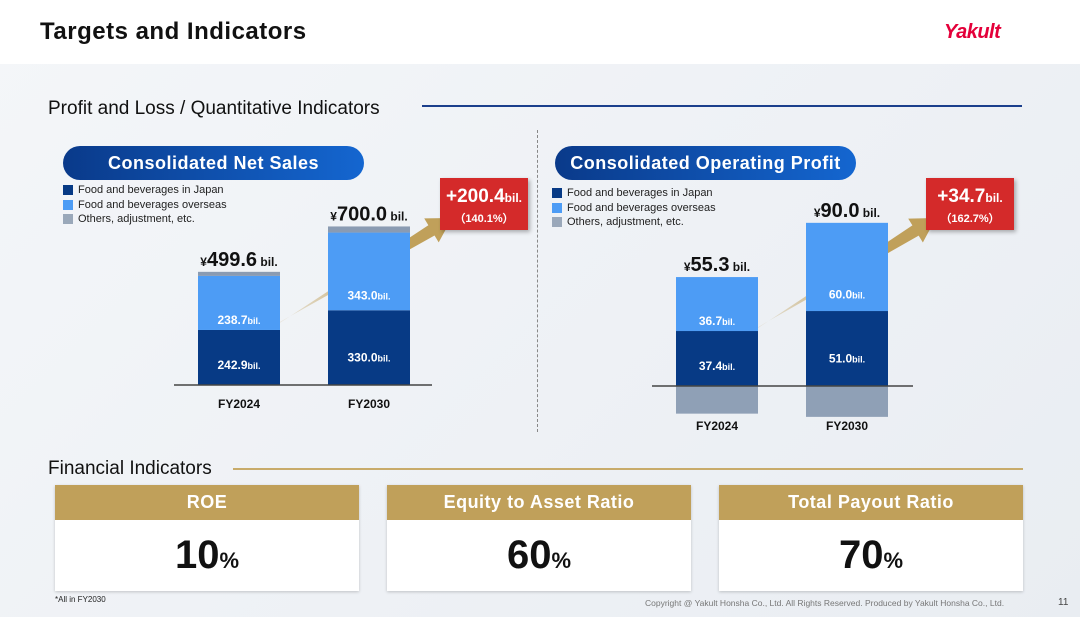  Describe the element at coordinates (238, 260) in the screenshot. I see `total-label: ¥499.6 bil.` at that location.